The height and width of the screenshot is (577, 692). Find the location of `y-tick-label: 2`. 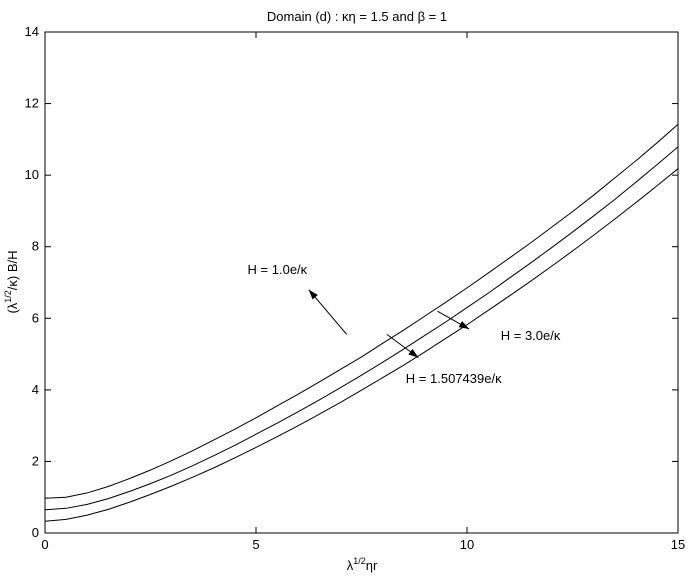

y-tick-label: 2 is located at coordinates (35, 460).